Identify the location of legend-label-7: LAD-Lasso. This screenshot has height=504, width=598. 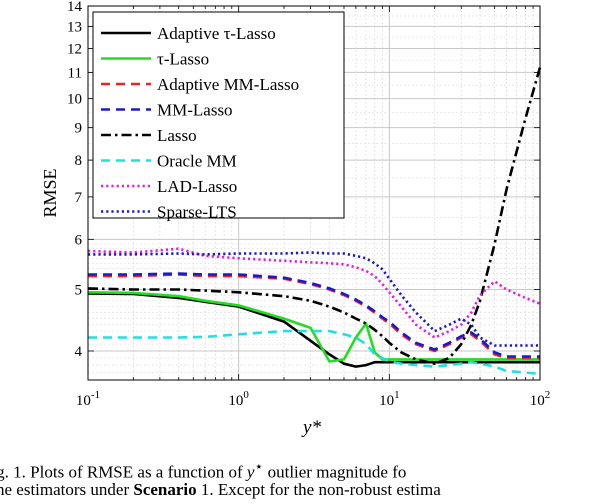
(197, 186).